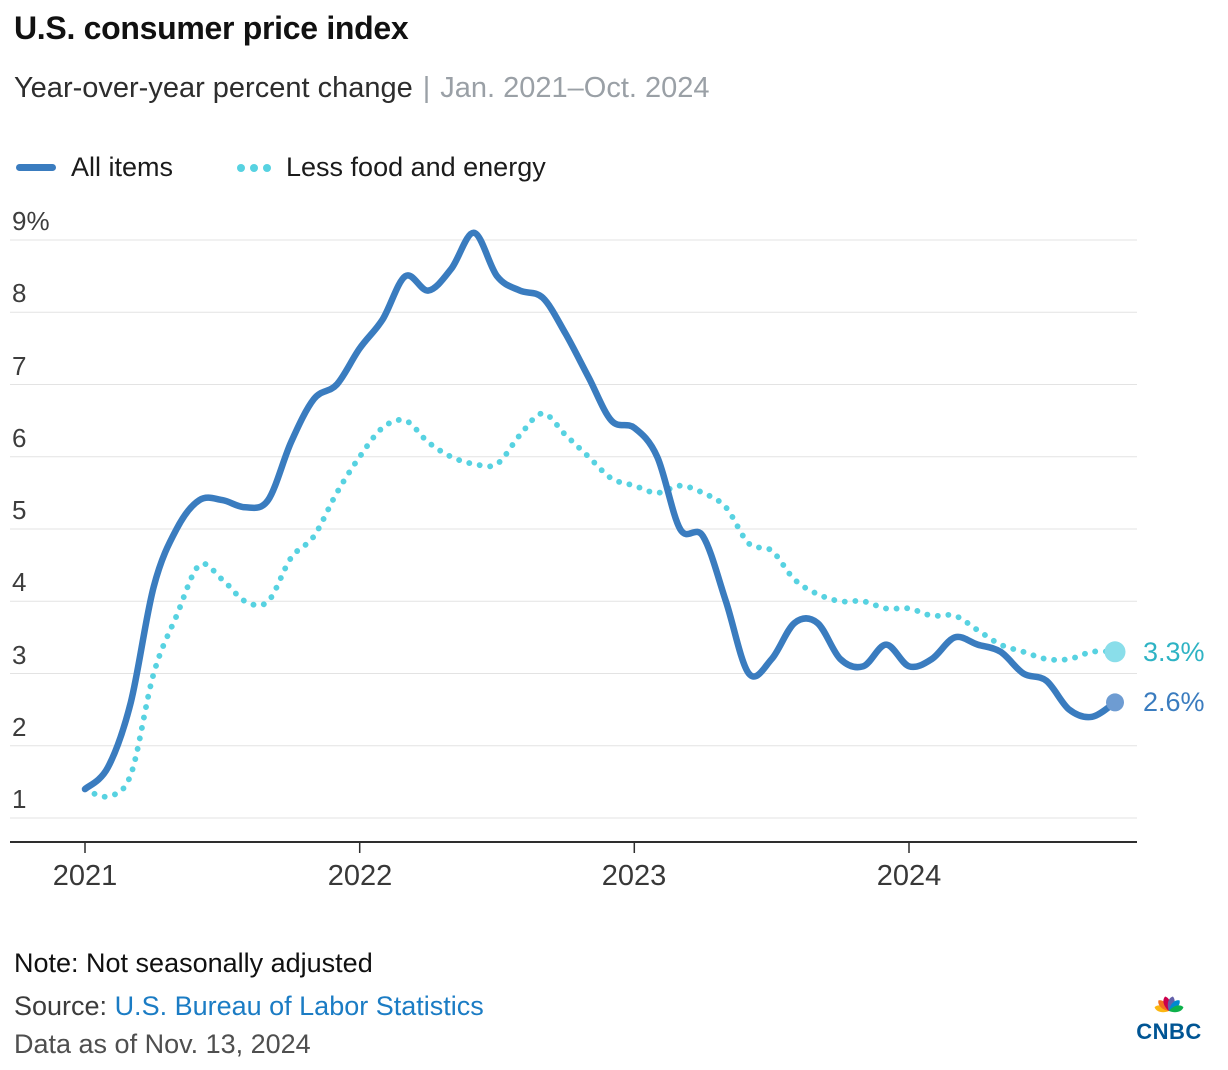  Describe the element at coordinates (19, 799) in the screenshot. I see `y-axis-label: 1` at that location.